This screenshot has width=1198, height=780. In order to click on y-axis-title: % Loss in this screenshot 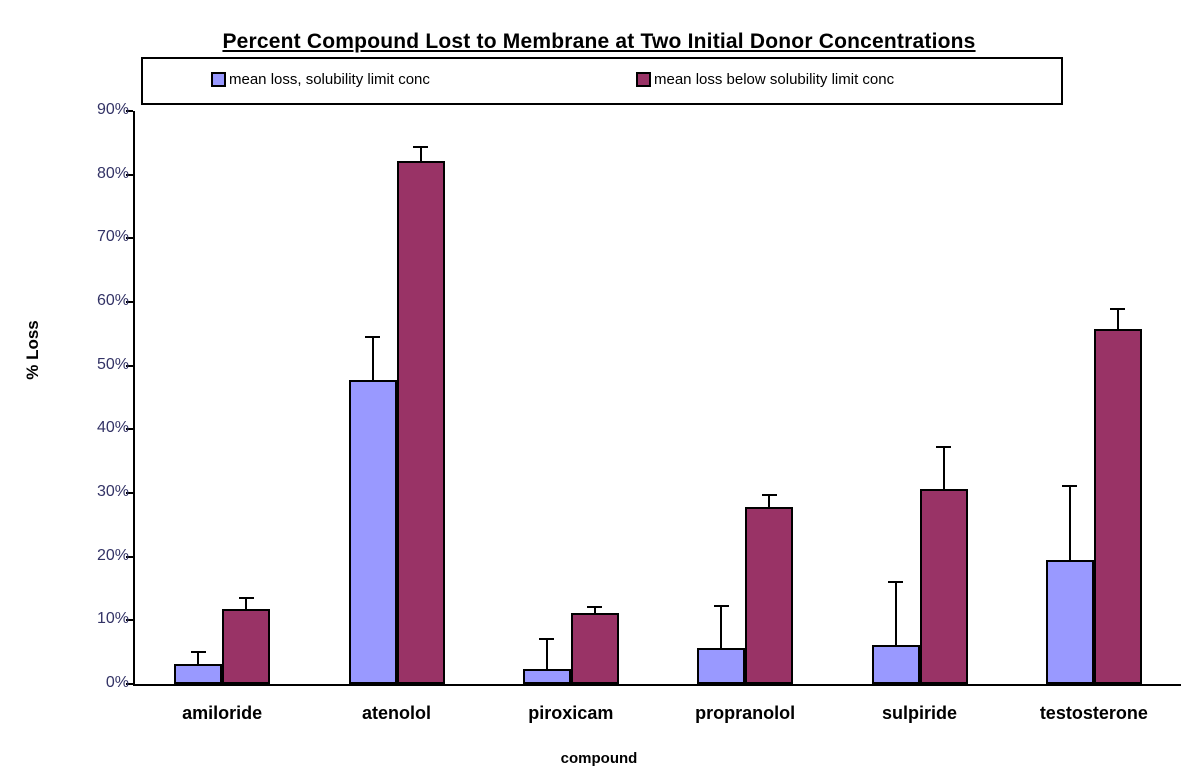, I will do `click(32, 350)`.